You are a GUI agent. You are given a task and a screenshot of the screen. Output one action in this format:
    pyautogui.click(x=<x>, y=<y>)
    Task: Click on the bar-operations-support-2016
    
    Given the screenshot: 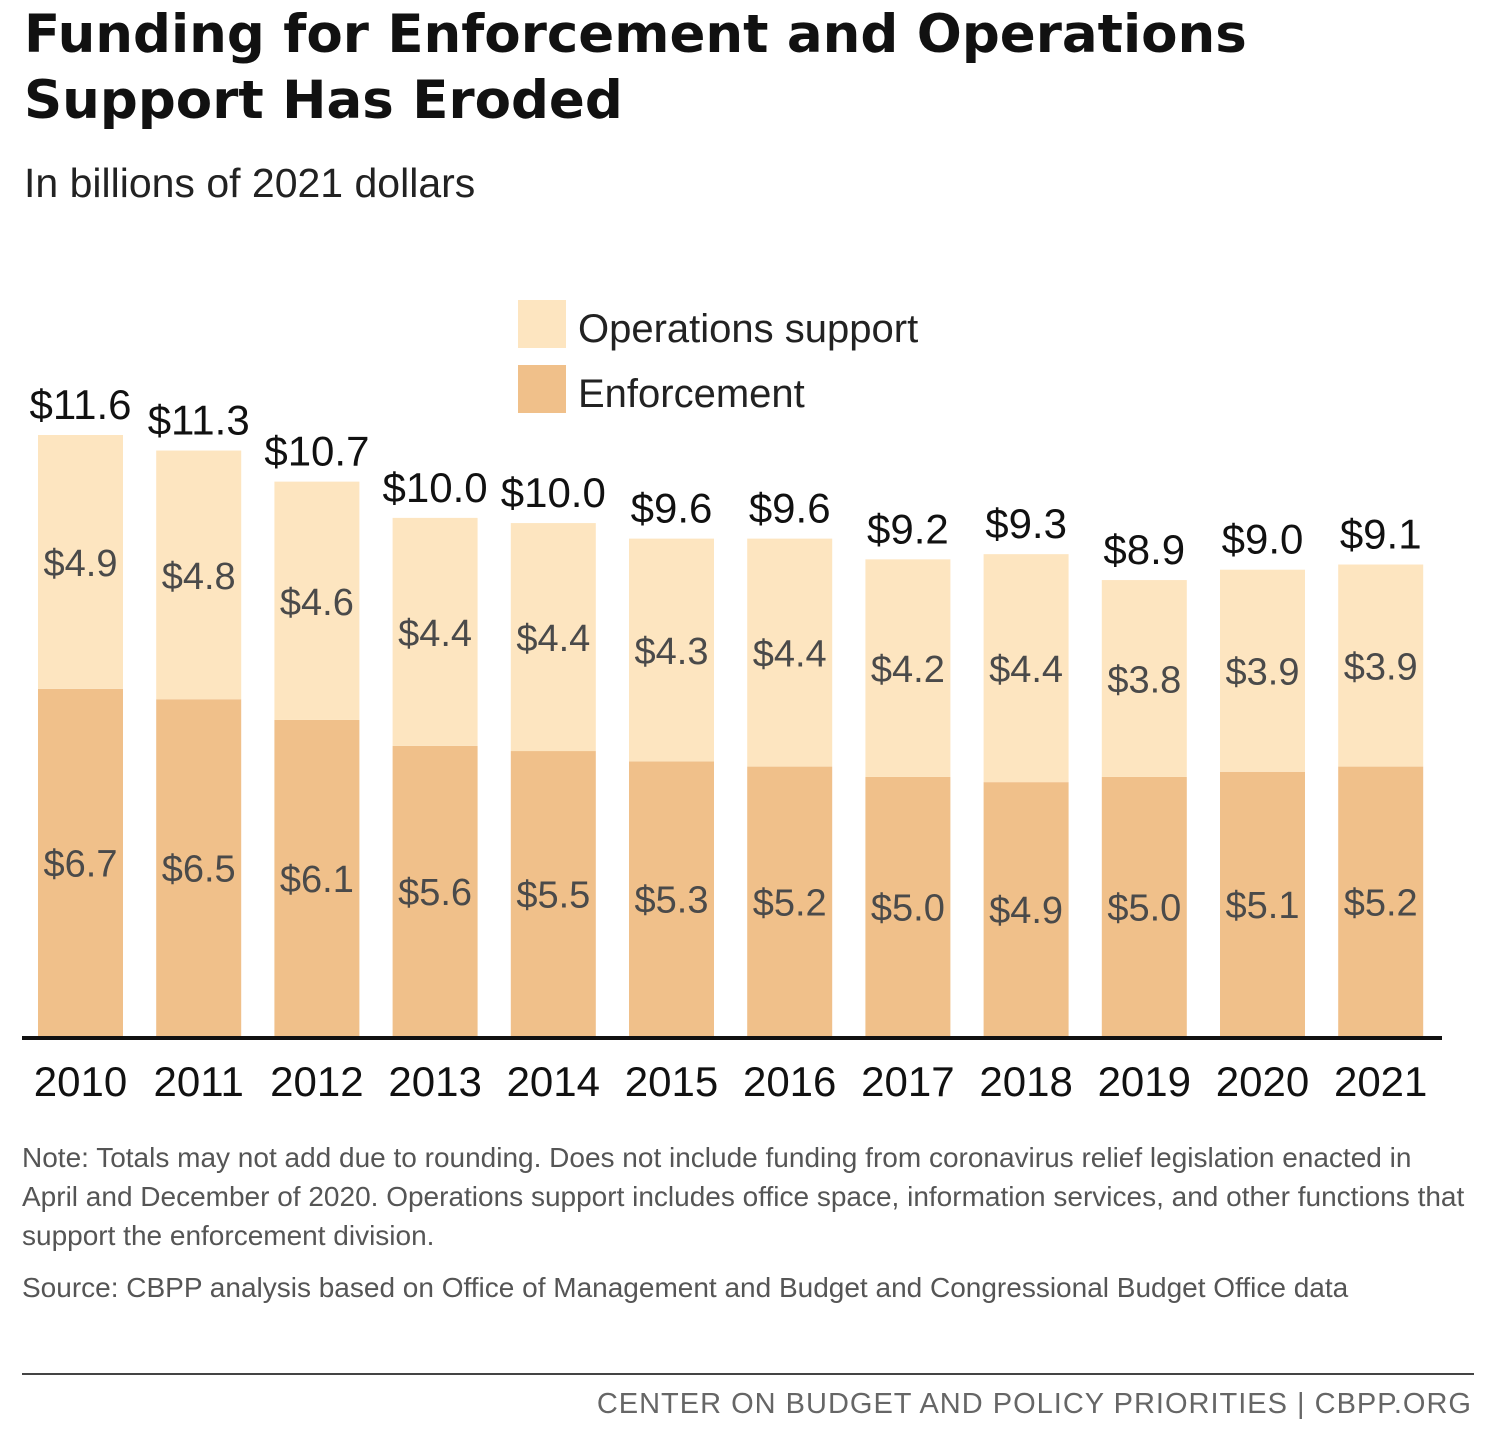 What is the action you would take?
    pyautogui.click(x=790, y=652)
    